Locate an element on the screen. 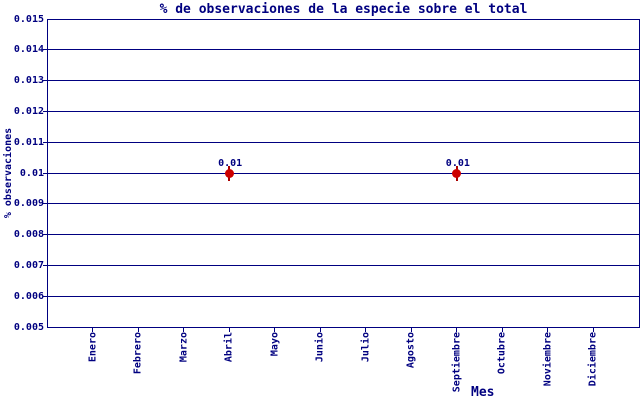  x-tick-label: Noviembre is located at coordinates (548, 359).